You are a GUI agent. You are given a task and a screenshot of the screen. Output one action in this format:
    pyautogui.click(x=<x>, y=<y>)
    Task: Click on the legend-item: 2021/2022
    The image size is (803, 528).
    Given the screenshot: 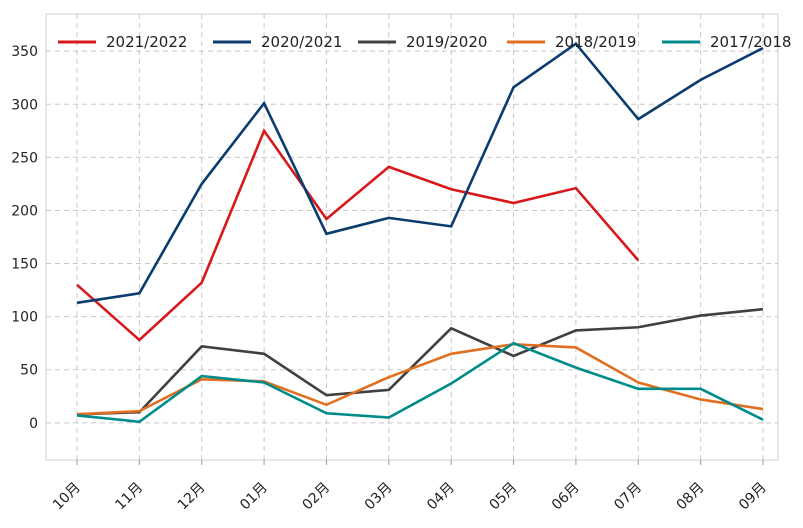 What is the action you would take?
    pyautogui.click(x=122, y=42)
    